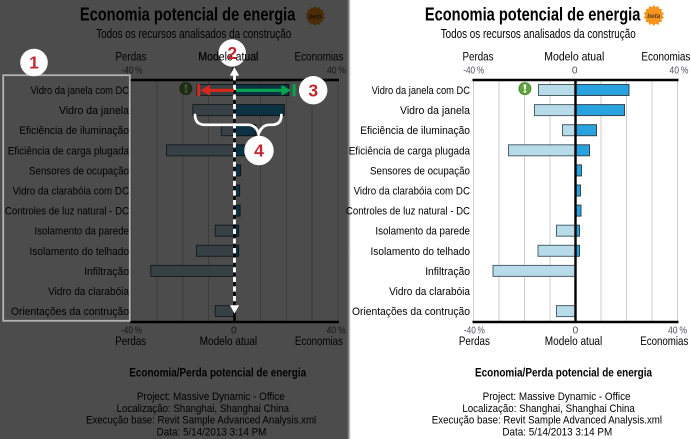 The height and width of the screenshot is (439, 691). What do you see at coordinates (232, 53) in the screenshot?
I see `svg-text: 2` at bounding box center [232, 53].